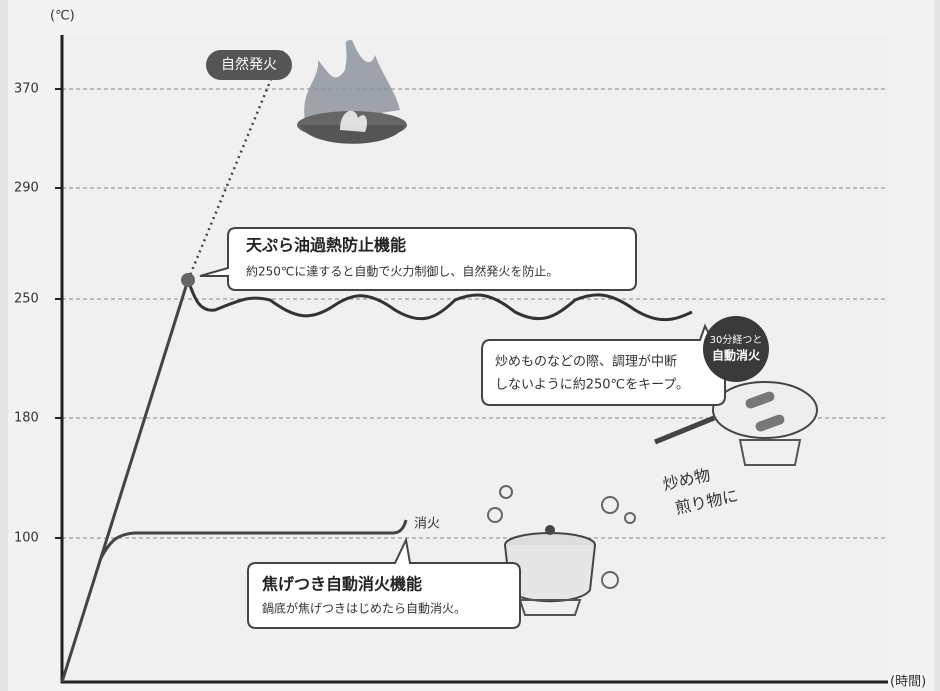 The height and width of the screenshot is (691, 940). Describe the element at coordinates (188, 280) in the screenshot. I see `limit-dot` at that location.